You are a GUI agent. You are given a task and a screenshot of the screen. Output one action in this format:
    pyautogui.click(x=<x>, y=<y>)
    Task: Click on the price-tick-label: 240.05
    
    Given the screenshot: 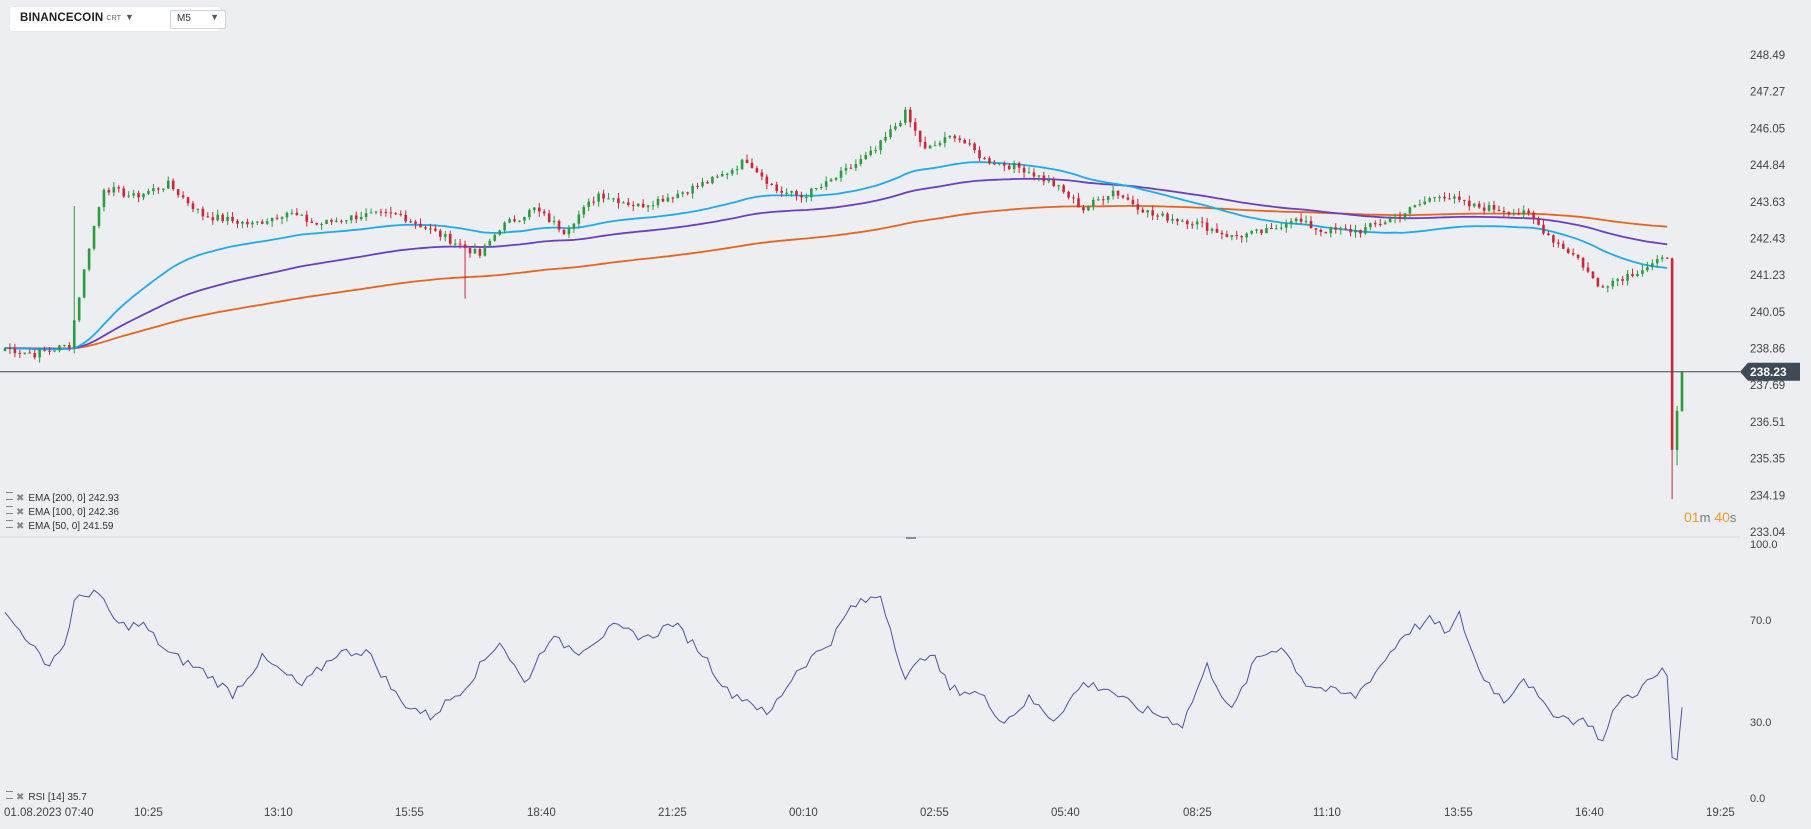 What is the action you would take?
    pyautogui.click(x=1767, y=313)
    